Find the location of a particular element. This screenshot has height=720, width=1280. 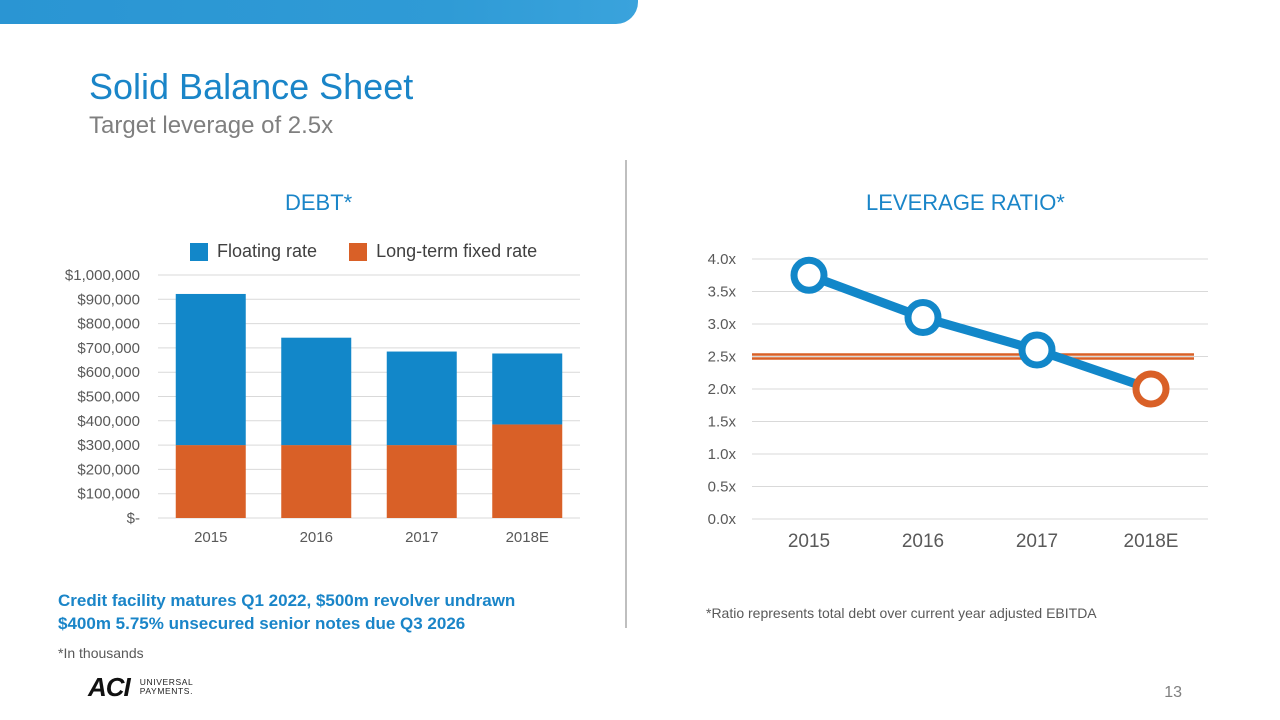

debt-y-tick-label: $800,000 is located at coordinates (108, 324).